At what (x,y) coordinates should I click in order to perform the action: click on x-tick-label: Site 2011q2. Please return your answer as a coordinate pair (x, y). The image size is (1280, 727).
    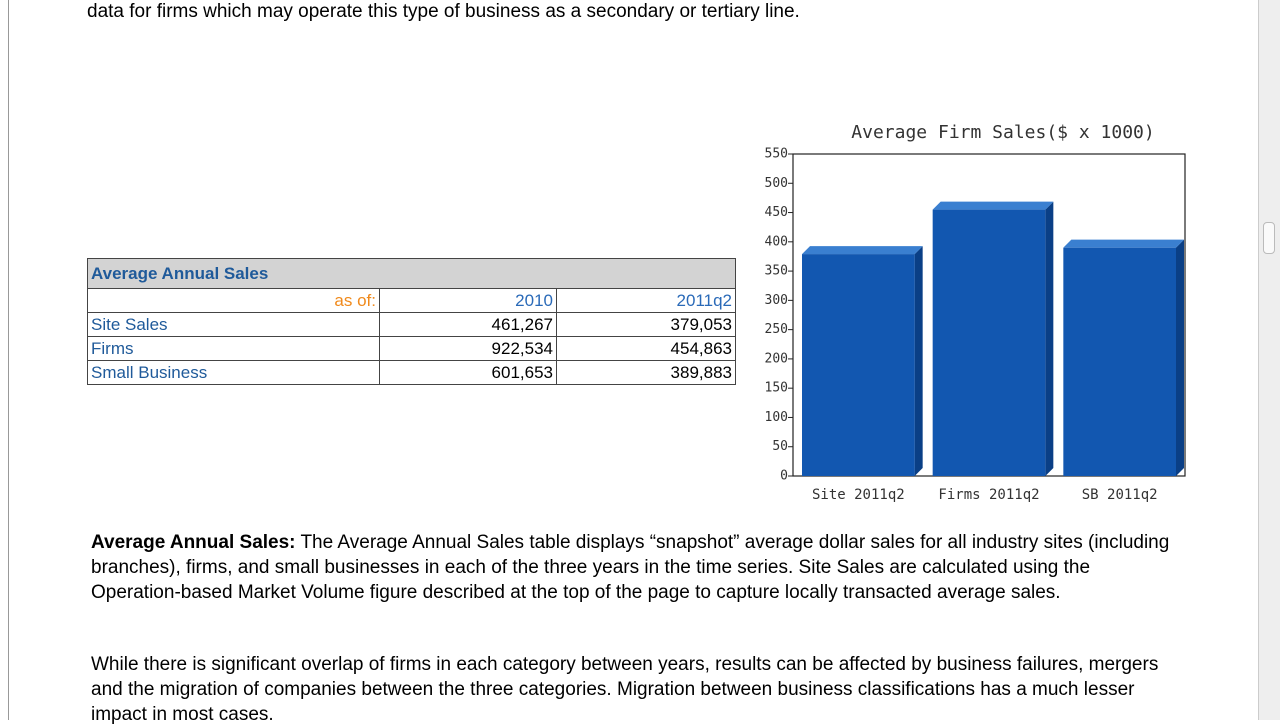
    Looking at the image, I should click on (858, 495).